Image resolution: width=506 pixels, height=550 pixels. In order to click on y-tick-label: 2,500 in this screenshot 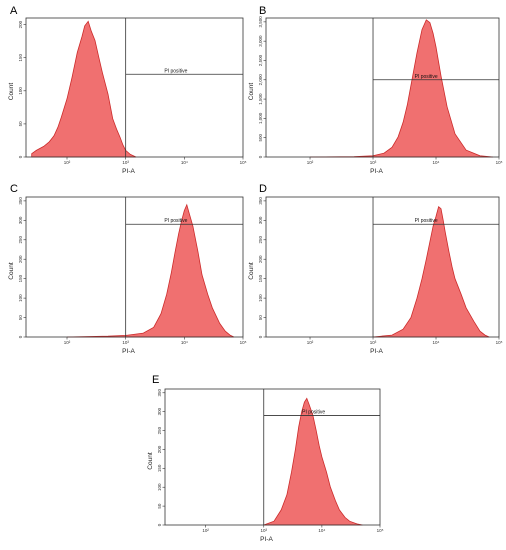, I will do `click(260, 60)`.